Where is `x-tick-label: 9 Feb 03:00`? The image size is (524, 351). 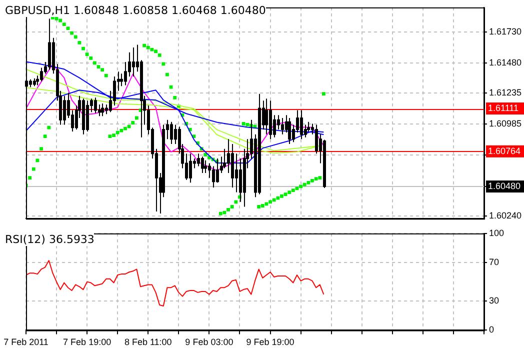
x-tick-label: 9 Feb 03:00 is located at coordinates (209, 342).